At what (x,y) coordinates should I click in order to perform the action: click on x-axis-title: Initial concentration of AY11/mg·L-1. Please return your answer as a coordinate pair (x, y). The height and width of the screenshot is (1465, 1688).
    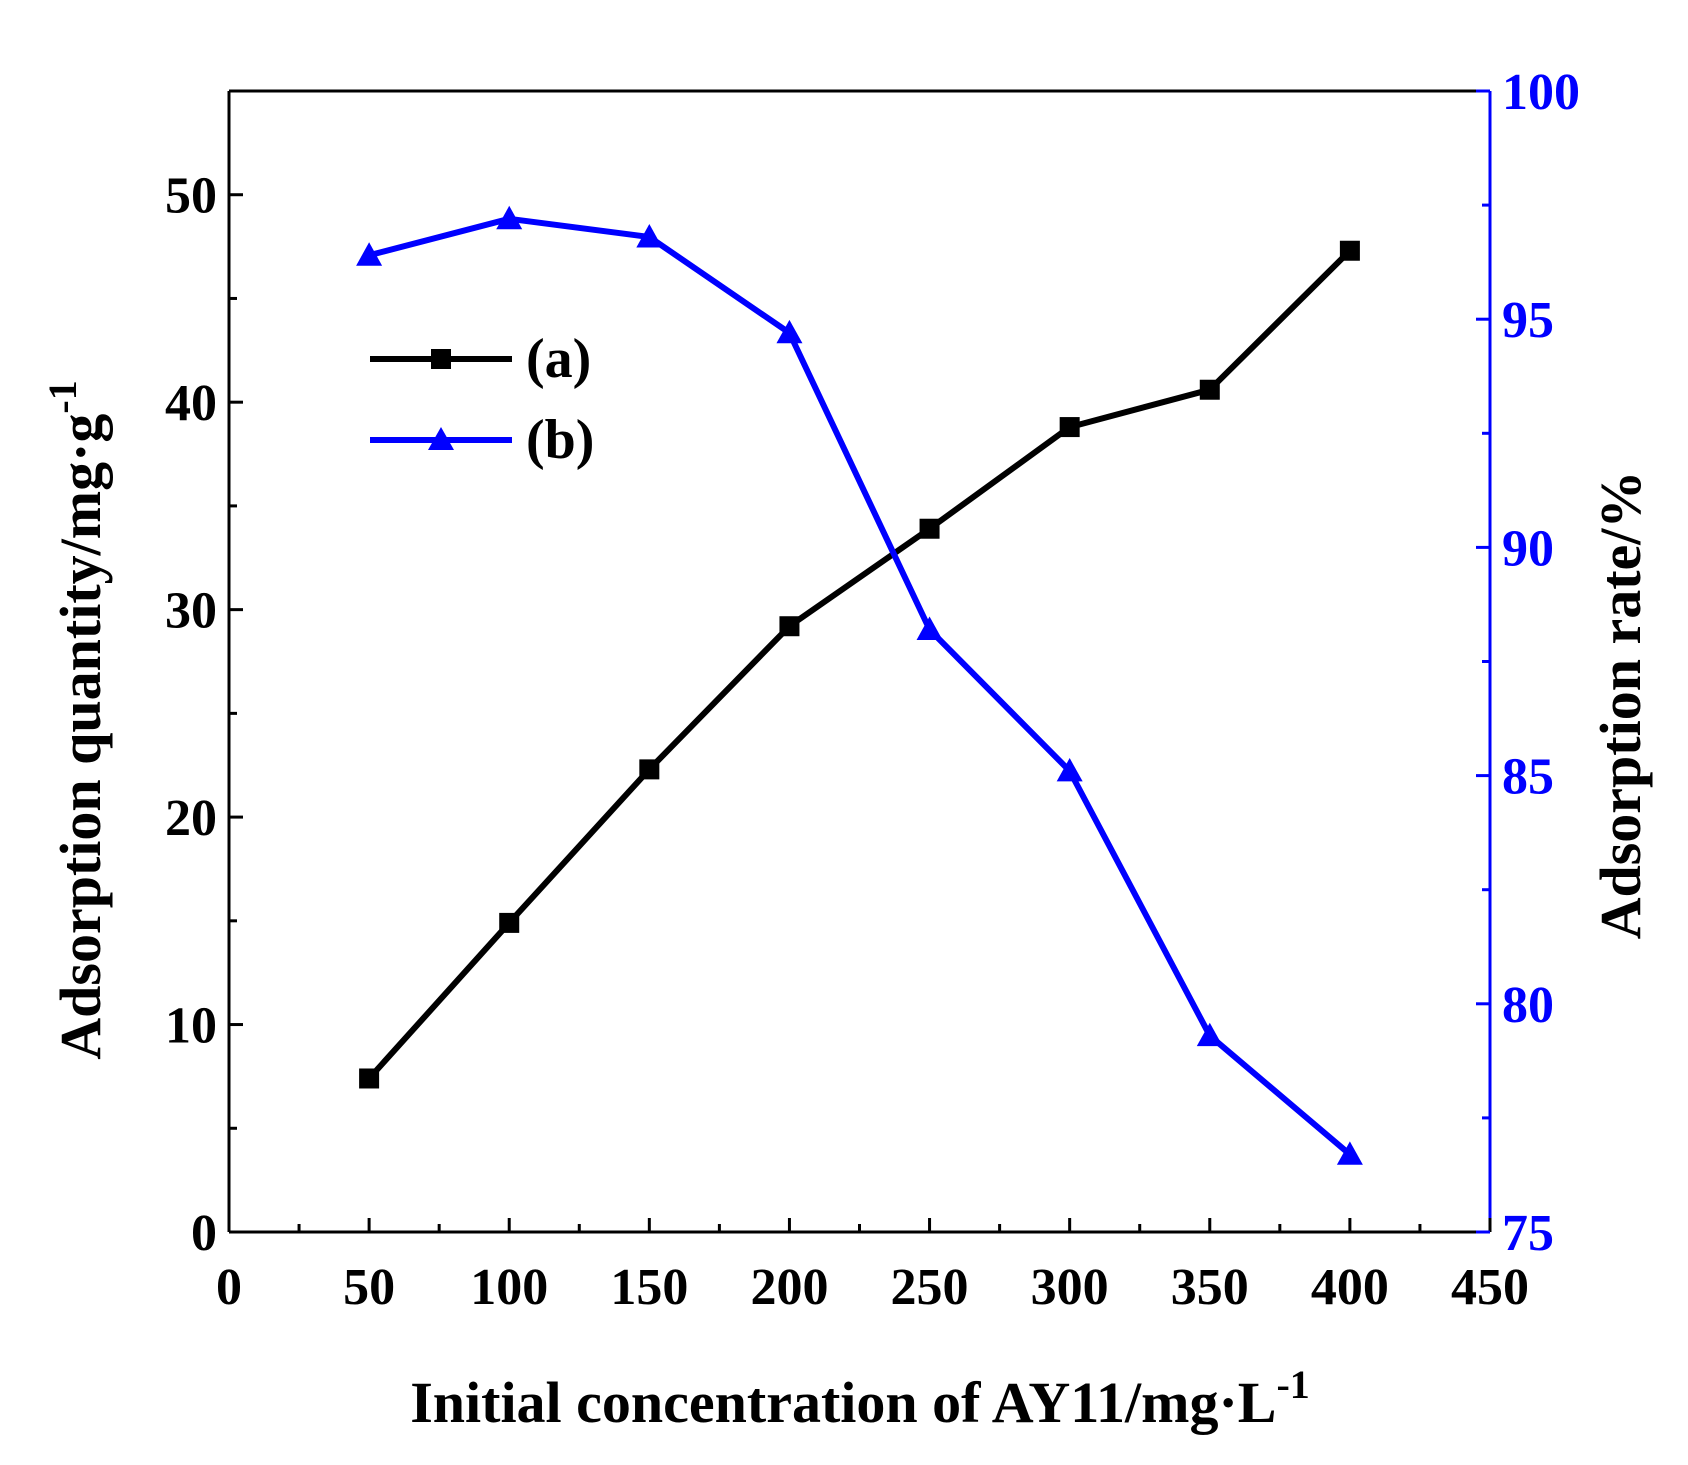
    Looking at the image, I should click on (860, 1398).